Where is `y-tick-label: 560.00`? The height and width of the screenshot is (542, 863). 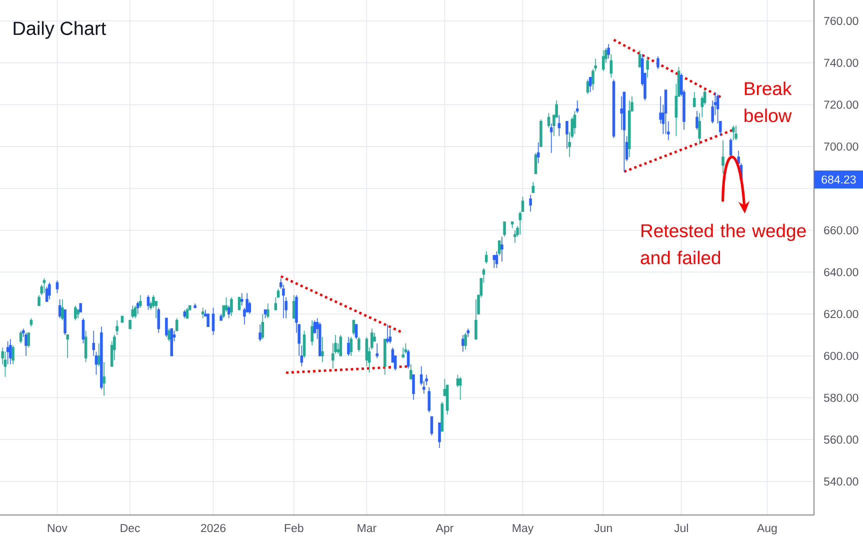 y-tick-label: 560.00 is located at coordinates (841, 440).